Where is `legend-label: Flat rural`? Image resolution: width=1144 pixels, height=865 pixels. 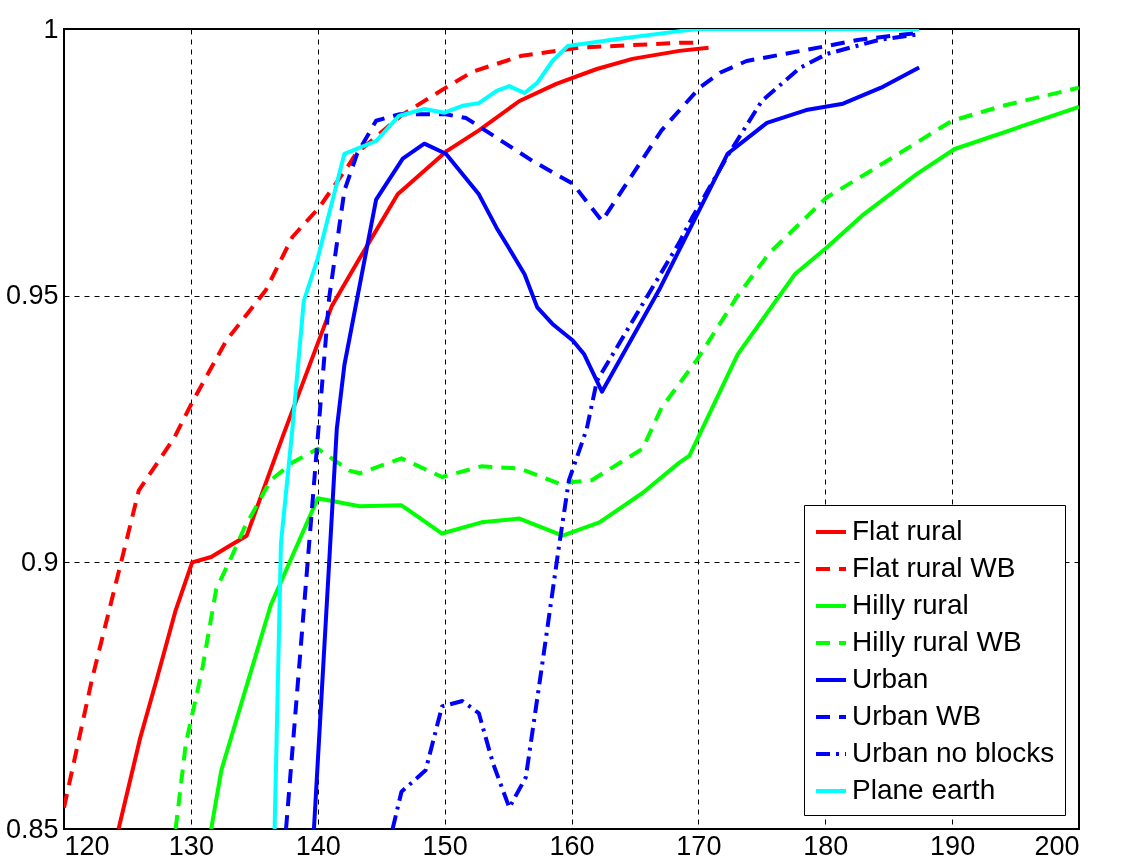 legend-label: Flat rural is located at coordinates (907, 530).